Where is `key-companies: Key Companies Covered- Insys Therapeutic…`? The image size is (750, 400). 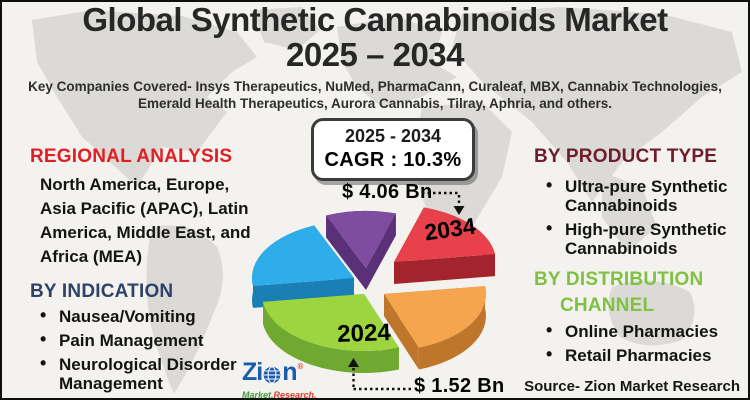
key-companies: Key Companies Covered- Insys Therapeutic… is located at coordinates (375, 95).